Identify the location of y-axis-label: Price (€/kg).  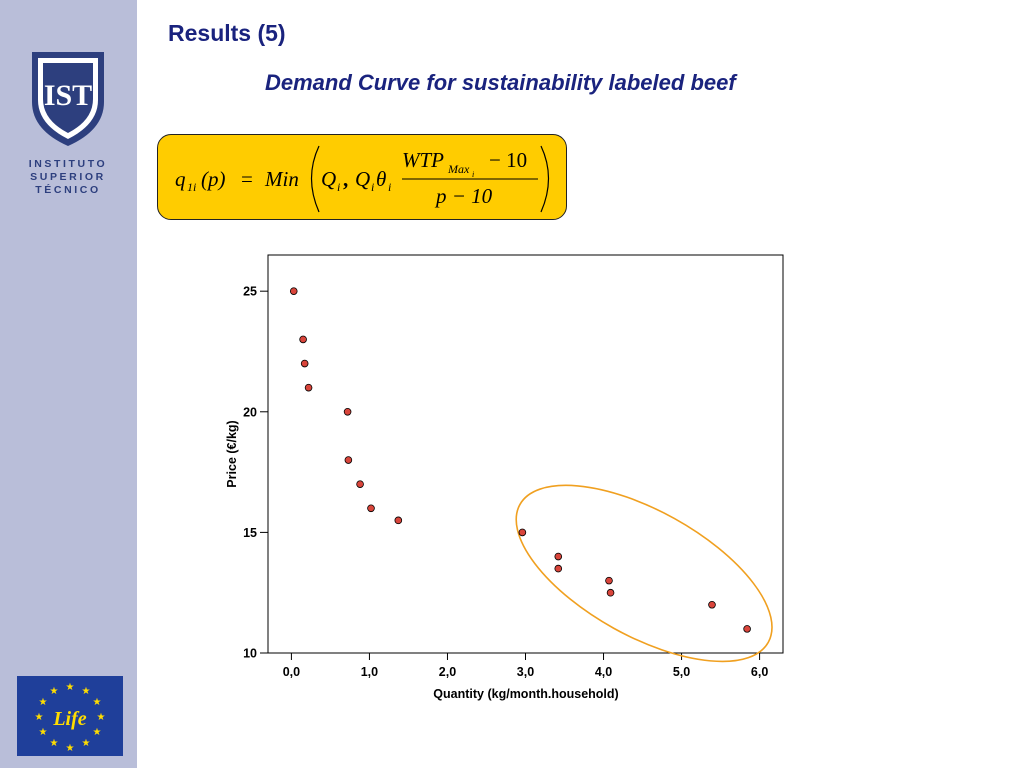
(232, 453).